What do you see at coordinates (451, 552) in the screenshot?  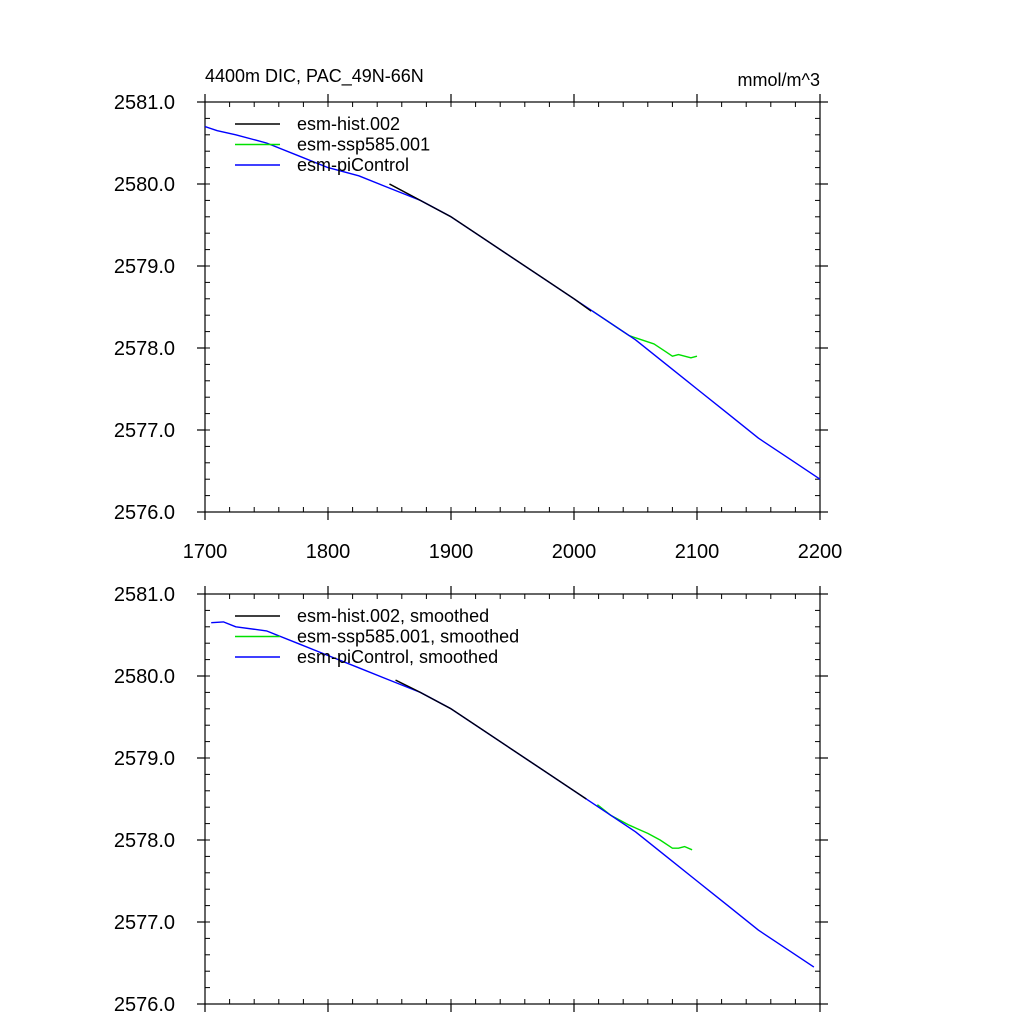 I see `x-tick-label: 1900` at bounding box center [451, 552].